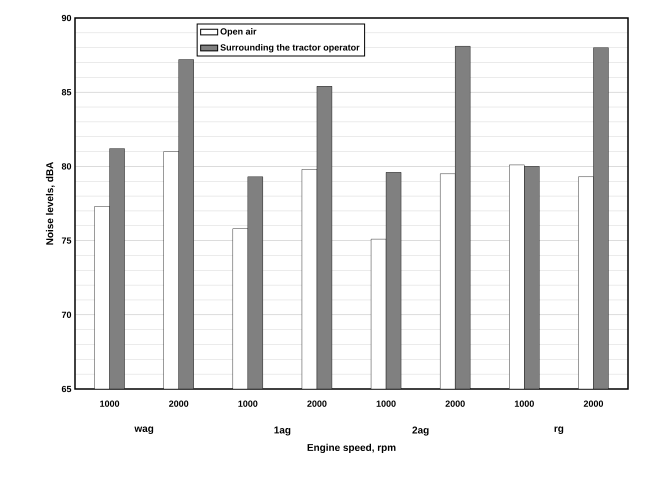  I want to click on text: 1ag, so click(282, 431).